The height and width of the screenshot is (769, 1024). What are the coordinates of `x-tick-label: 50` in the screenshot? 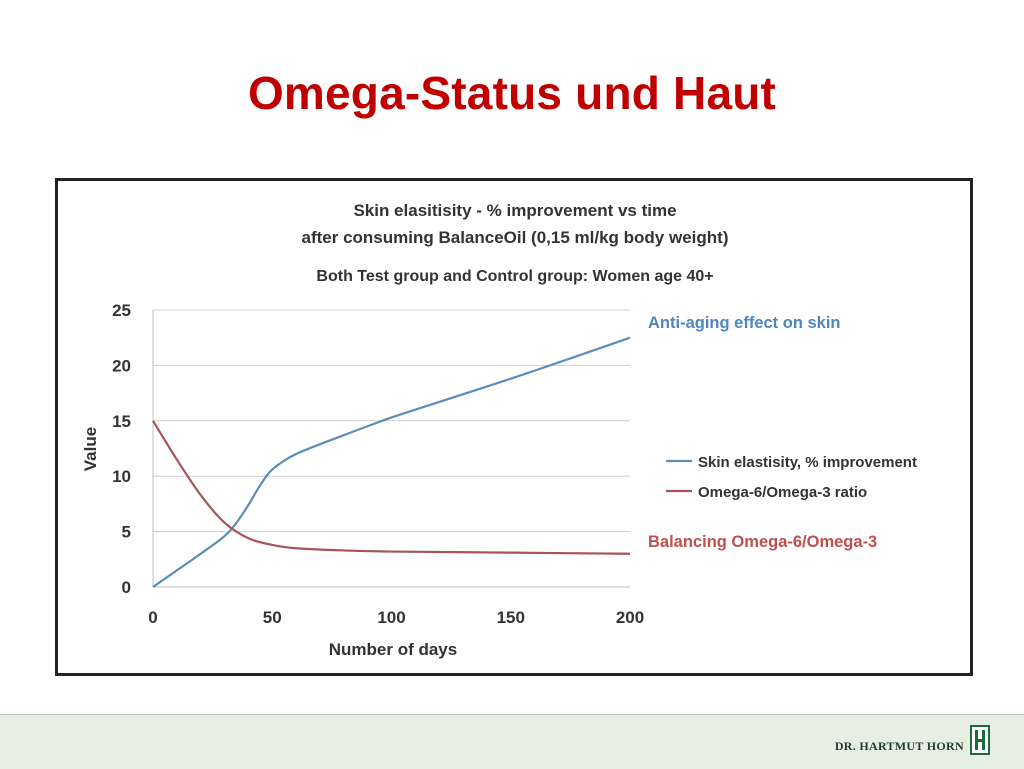 It's located at (272, 617).